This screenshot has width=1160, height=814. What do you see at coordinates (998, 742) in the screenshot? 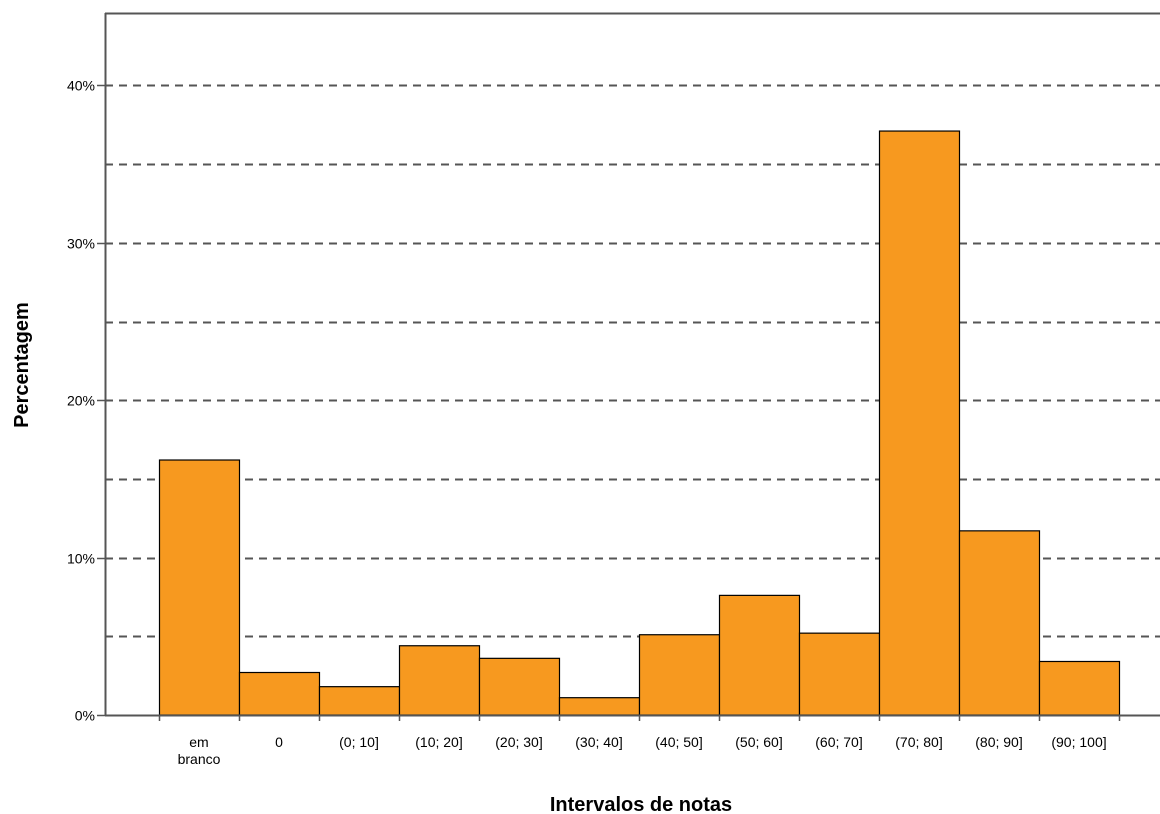
I see `x-tick-label: (80; 90]` at bounding box center [998, 742].